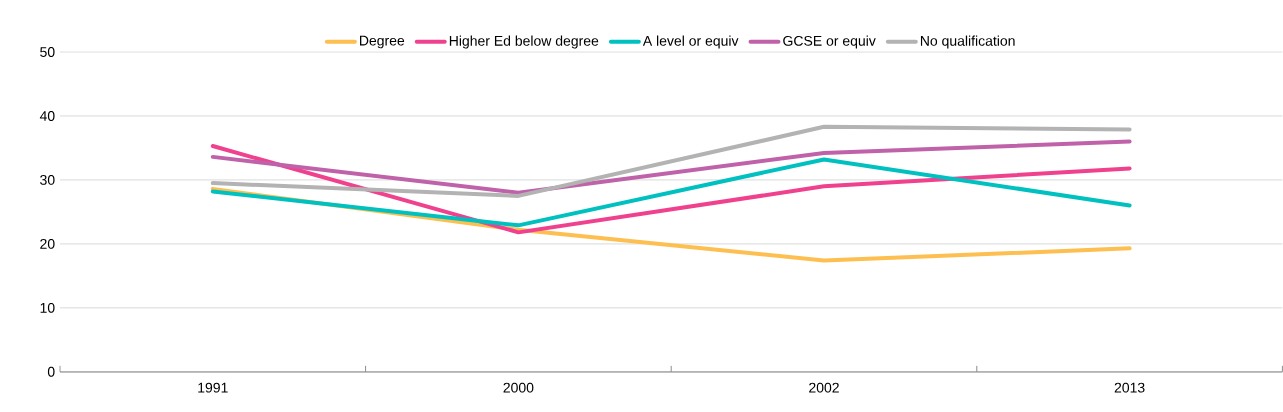 The height and width of the screenshot is (412, 1283). I want to click on legend-label: Degree, so click(382, 42).